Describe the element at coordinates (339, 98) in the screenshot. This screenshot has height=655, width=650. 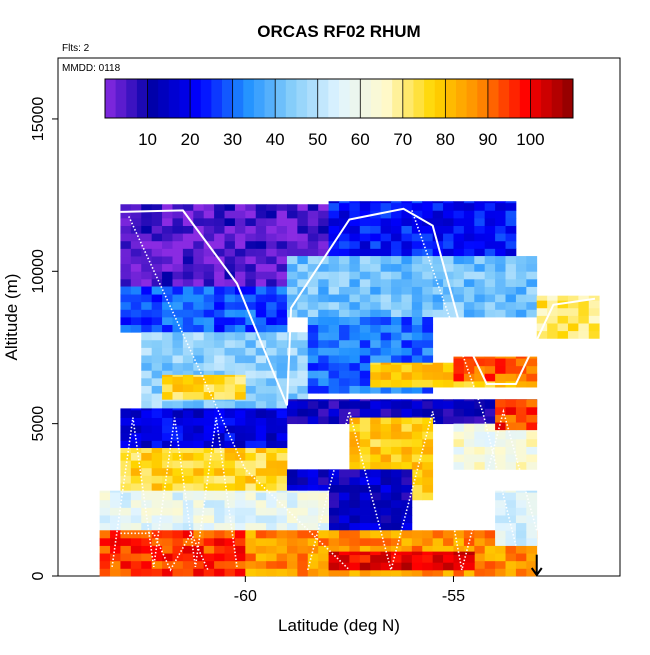
I see `colorbar-frame` at that location.